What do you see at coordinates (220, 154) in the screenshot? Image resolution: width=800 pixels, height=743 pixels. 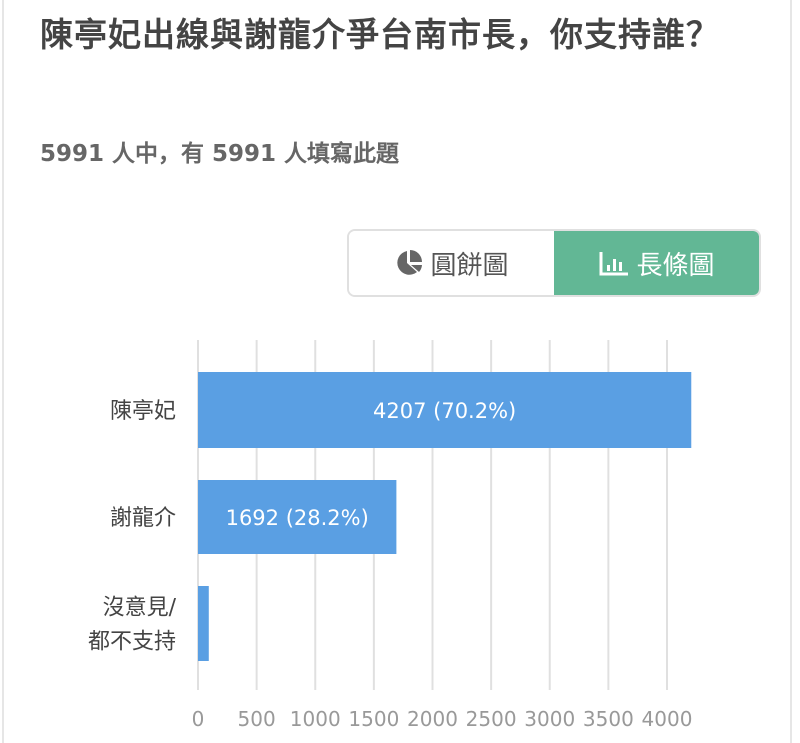 I see `response-count: 5991 人中，有 5991 人填寫此題` at bounding box center [220, 154].